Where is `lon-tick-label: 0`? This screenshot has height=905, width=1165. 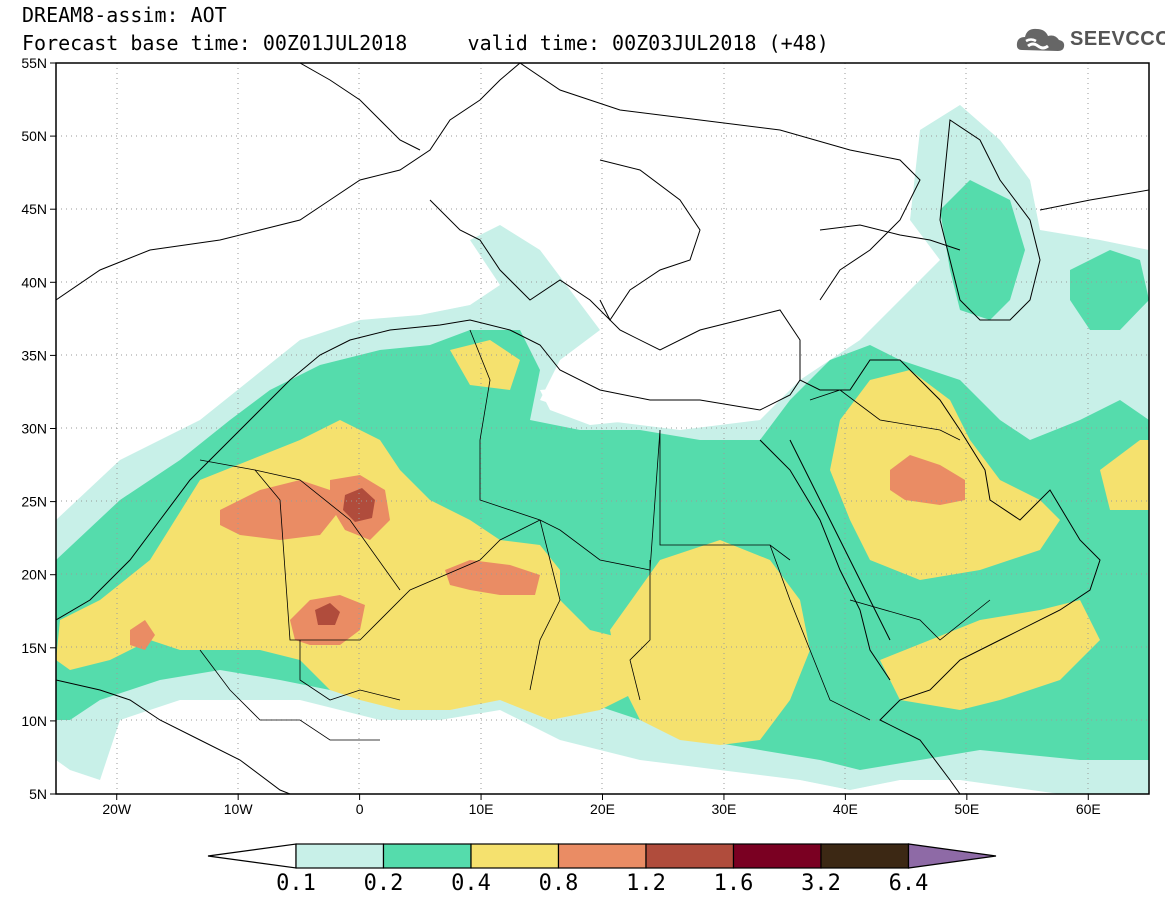
lon-tick-label: 0 is located at coordinates (360, 809).